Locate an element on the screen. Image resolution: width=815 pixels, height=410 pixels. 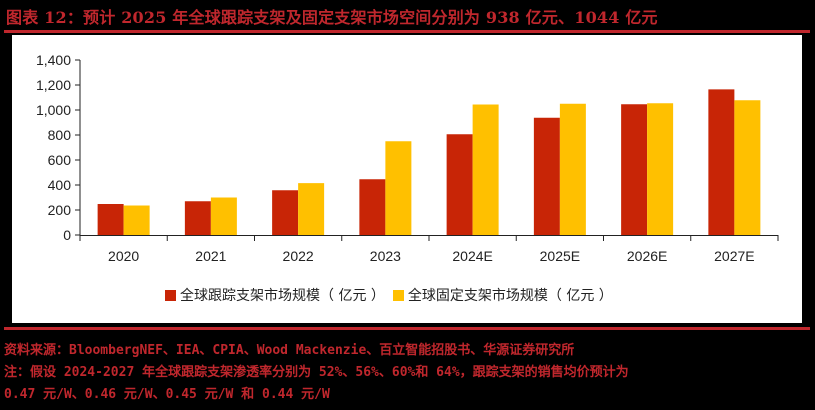
legend: 全球跟踪支架市场规模（ 亿元 ） 全球固定支架市场规模（ 亿元 ） is located at coordinates (393, 295).